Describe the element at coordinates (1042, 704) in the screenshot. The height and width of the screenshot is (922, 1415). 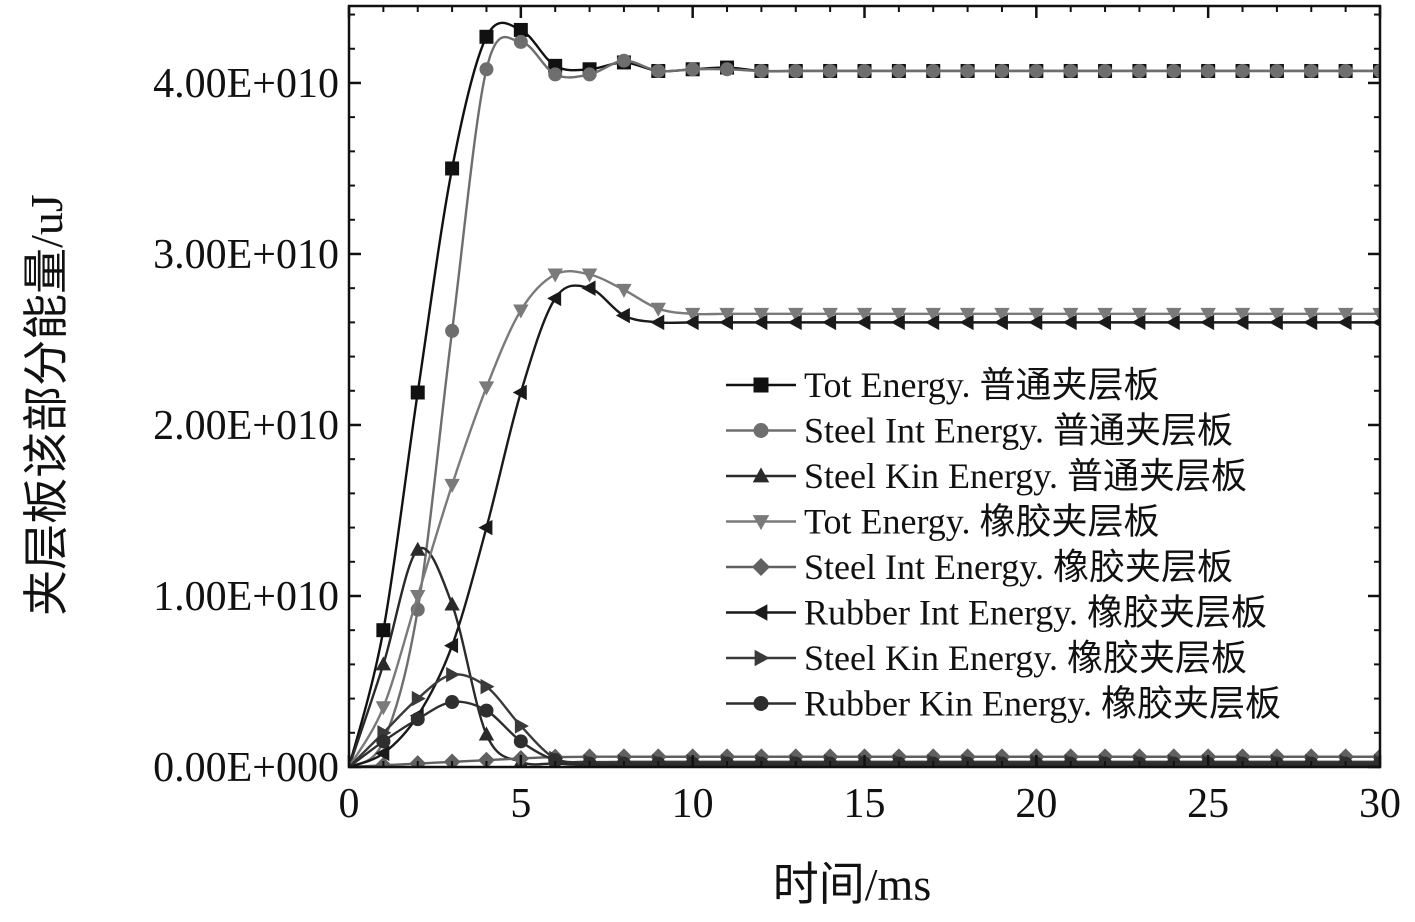
I see `legend-label: Rubber Kin Energy. 橡胶夹层板` at that location.